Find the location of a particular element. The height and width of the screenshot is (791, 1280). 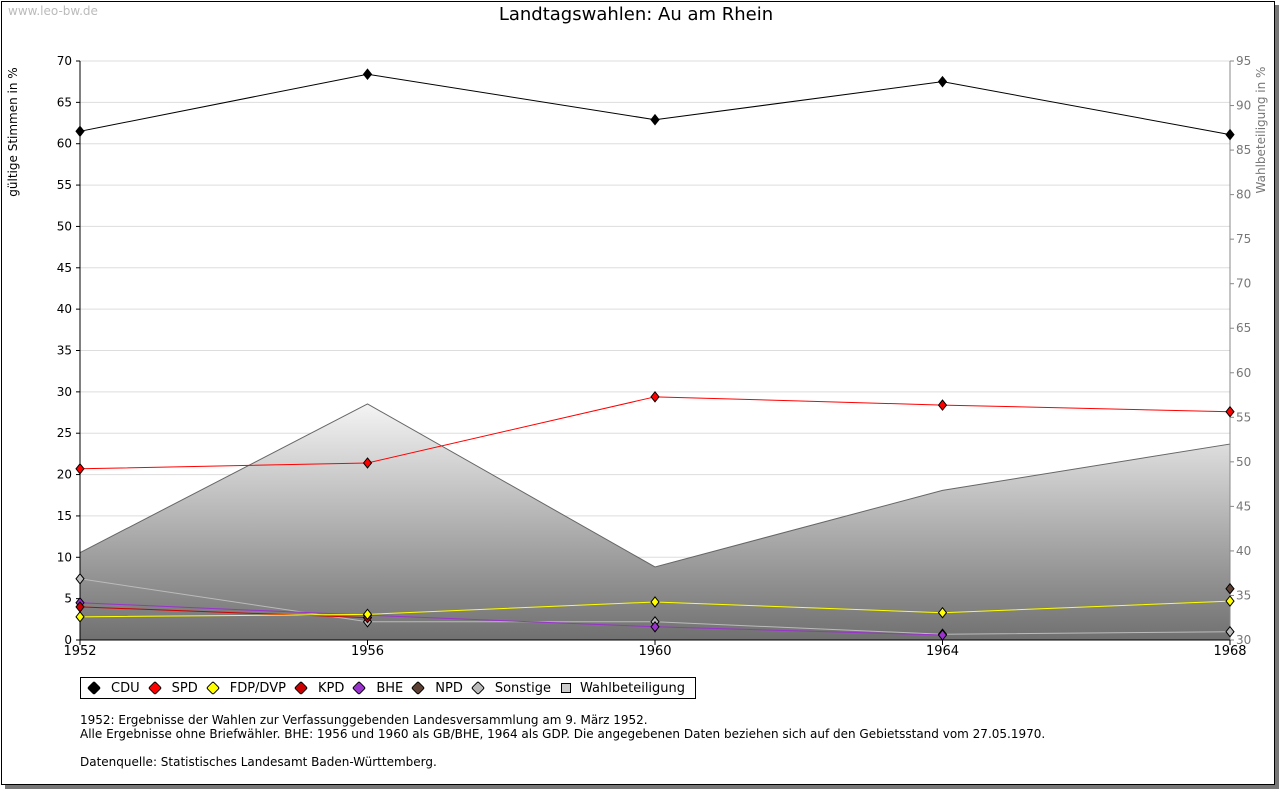

legend-item: BHE is located at coordinates (378, 688).